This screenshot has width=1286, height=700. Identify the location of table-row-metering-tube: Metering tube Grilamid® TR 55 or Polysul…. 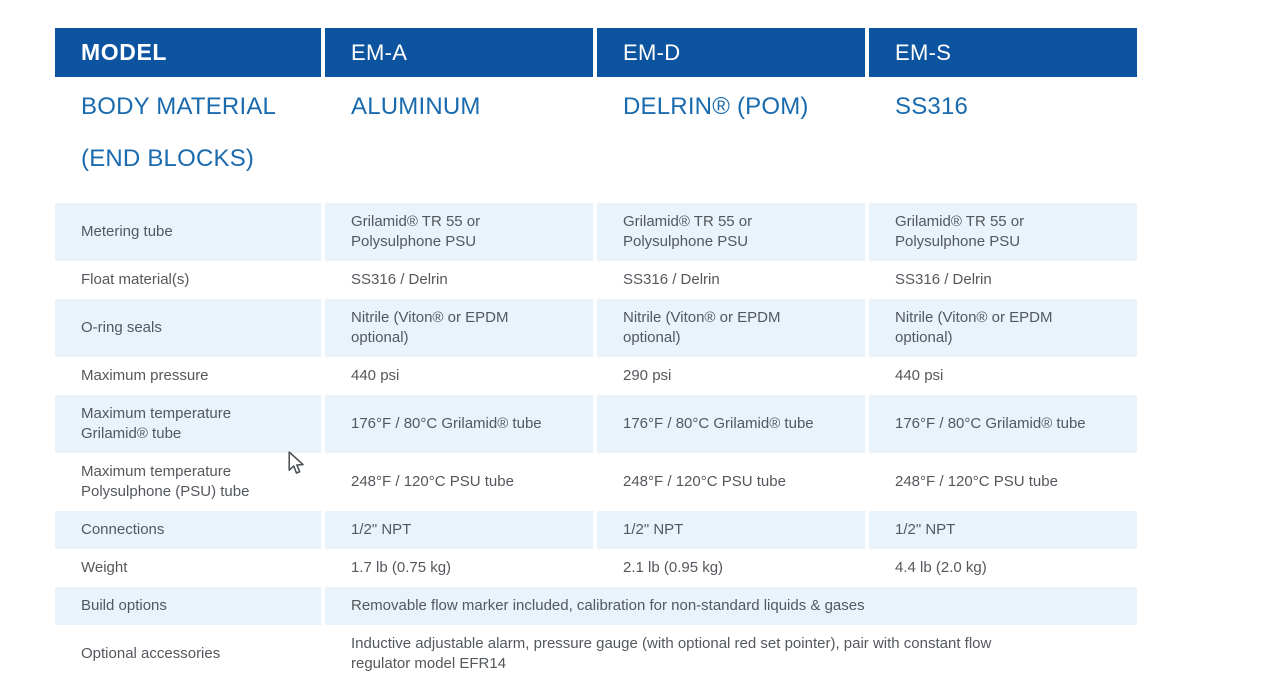
(596, 232).